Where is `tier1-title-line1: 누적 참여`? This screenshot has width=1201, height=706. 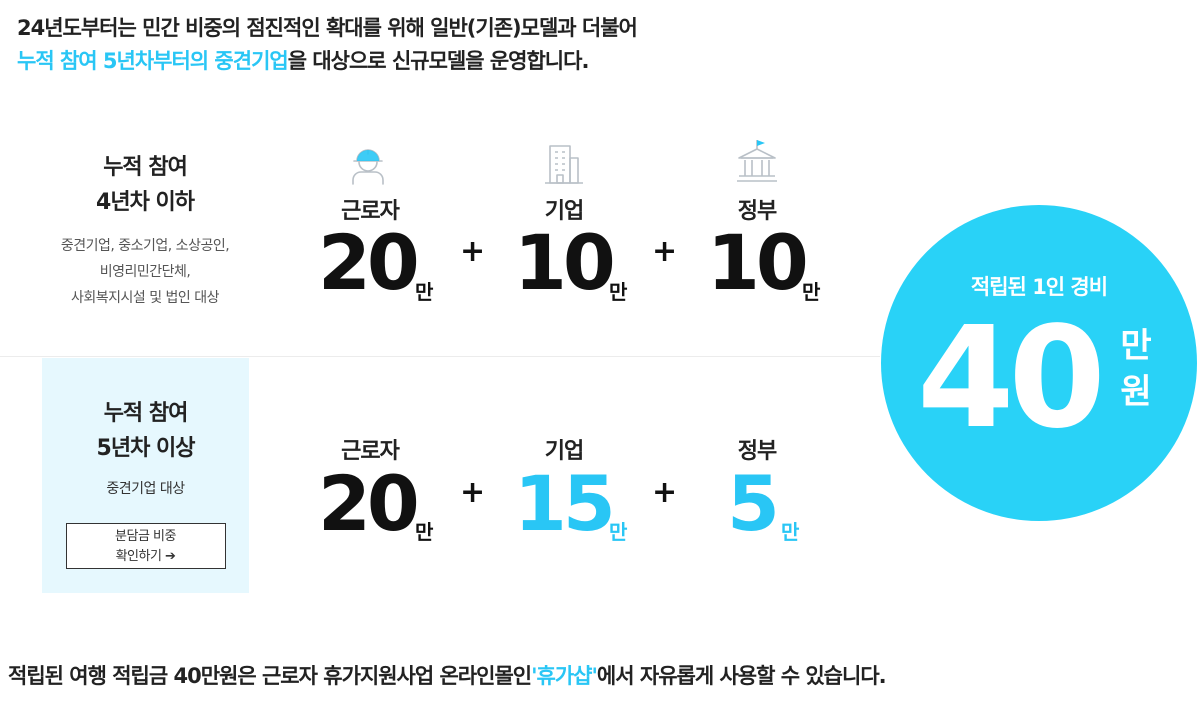
tier1-title-line1: 누적 참여 is located at coordinates (145, 167).